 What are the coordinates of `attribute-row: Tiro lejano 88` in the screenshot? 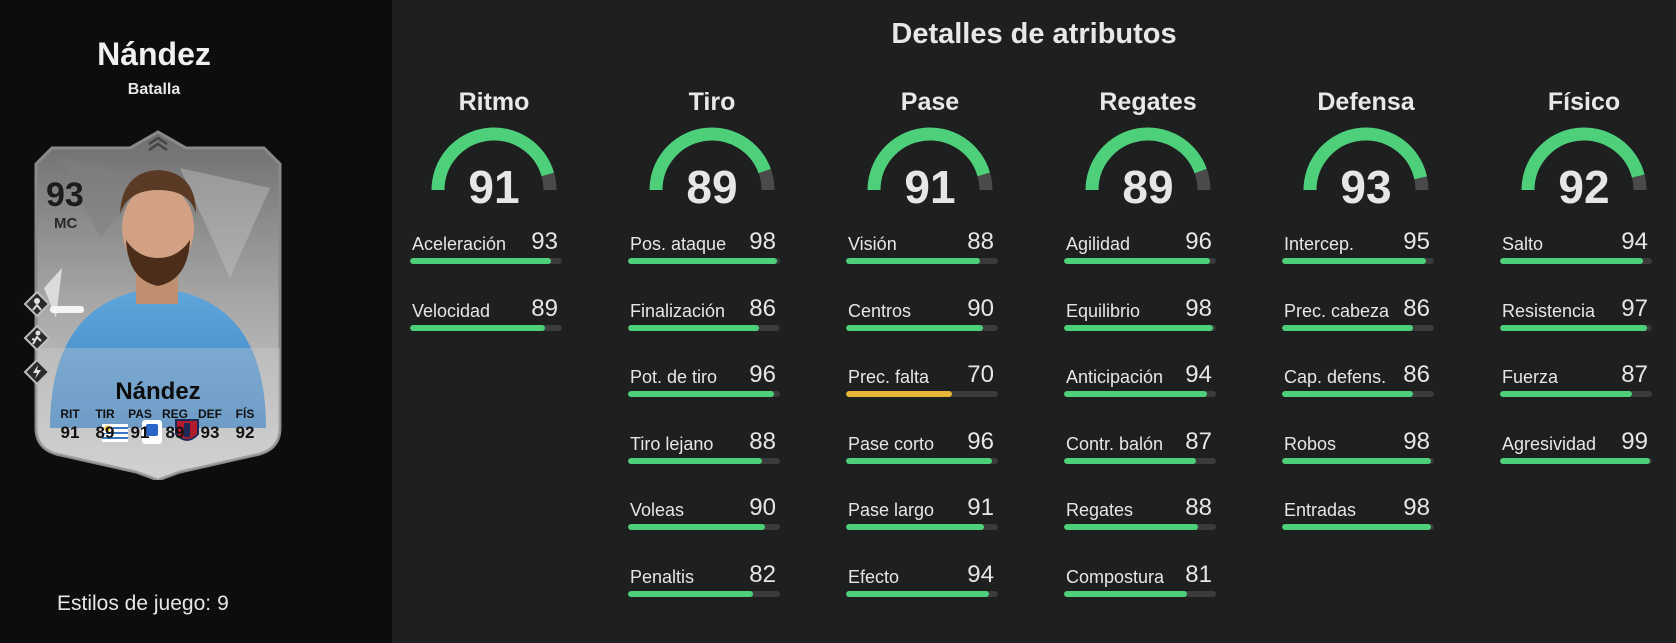 It's located at (704, 453).